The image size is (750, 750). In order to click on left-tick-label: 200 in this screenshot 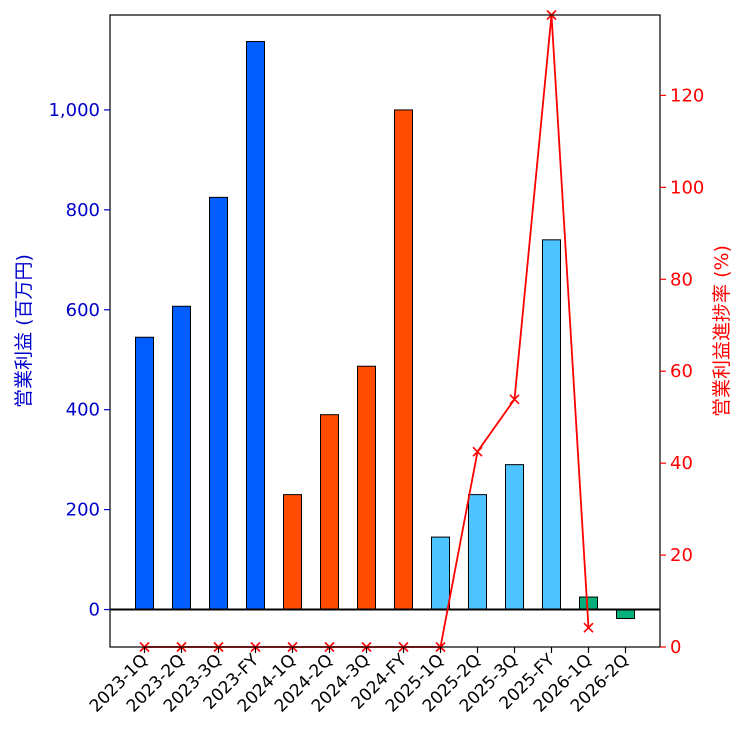, I will do `click(83, 510)`.